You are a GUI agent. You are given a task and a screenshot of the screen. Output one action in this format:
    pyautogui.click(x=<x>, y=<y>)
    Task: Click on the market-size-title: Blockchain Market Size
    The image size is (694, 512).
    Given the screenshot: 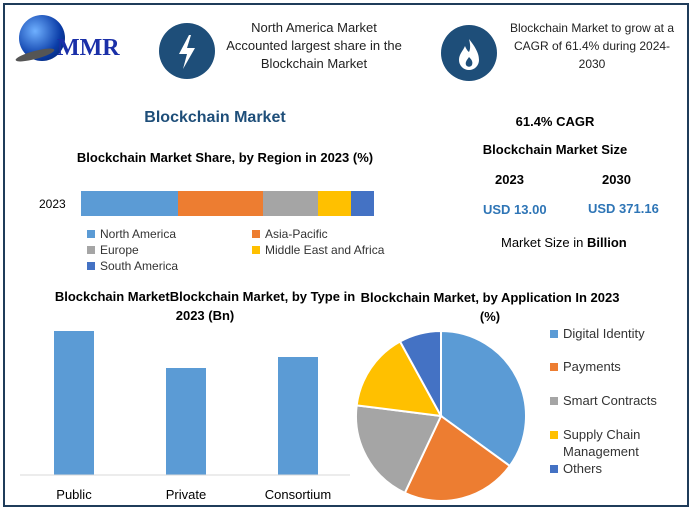 What is the action you would take?
    pyautogui.click(x=555, y=149)
    